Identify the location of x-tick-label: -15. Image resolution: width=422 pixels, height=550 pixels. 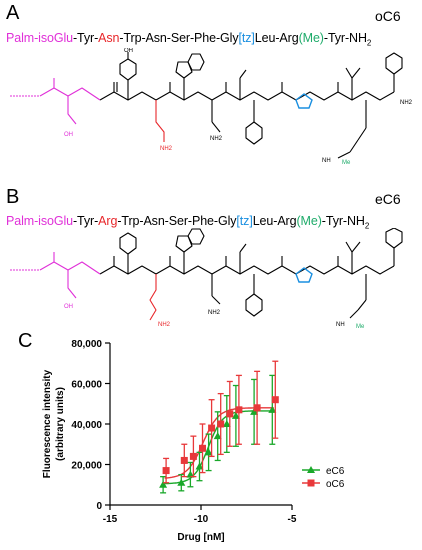
(110, 519).